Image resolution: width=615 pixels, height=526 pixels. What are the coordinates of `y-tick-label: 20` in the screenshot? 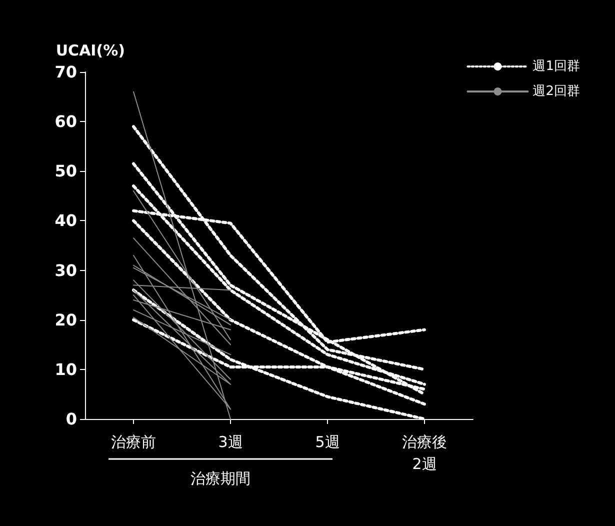 It's located at (65, 320).